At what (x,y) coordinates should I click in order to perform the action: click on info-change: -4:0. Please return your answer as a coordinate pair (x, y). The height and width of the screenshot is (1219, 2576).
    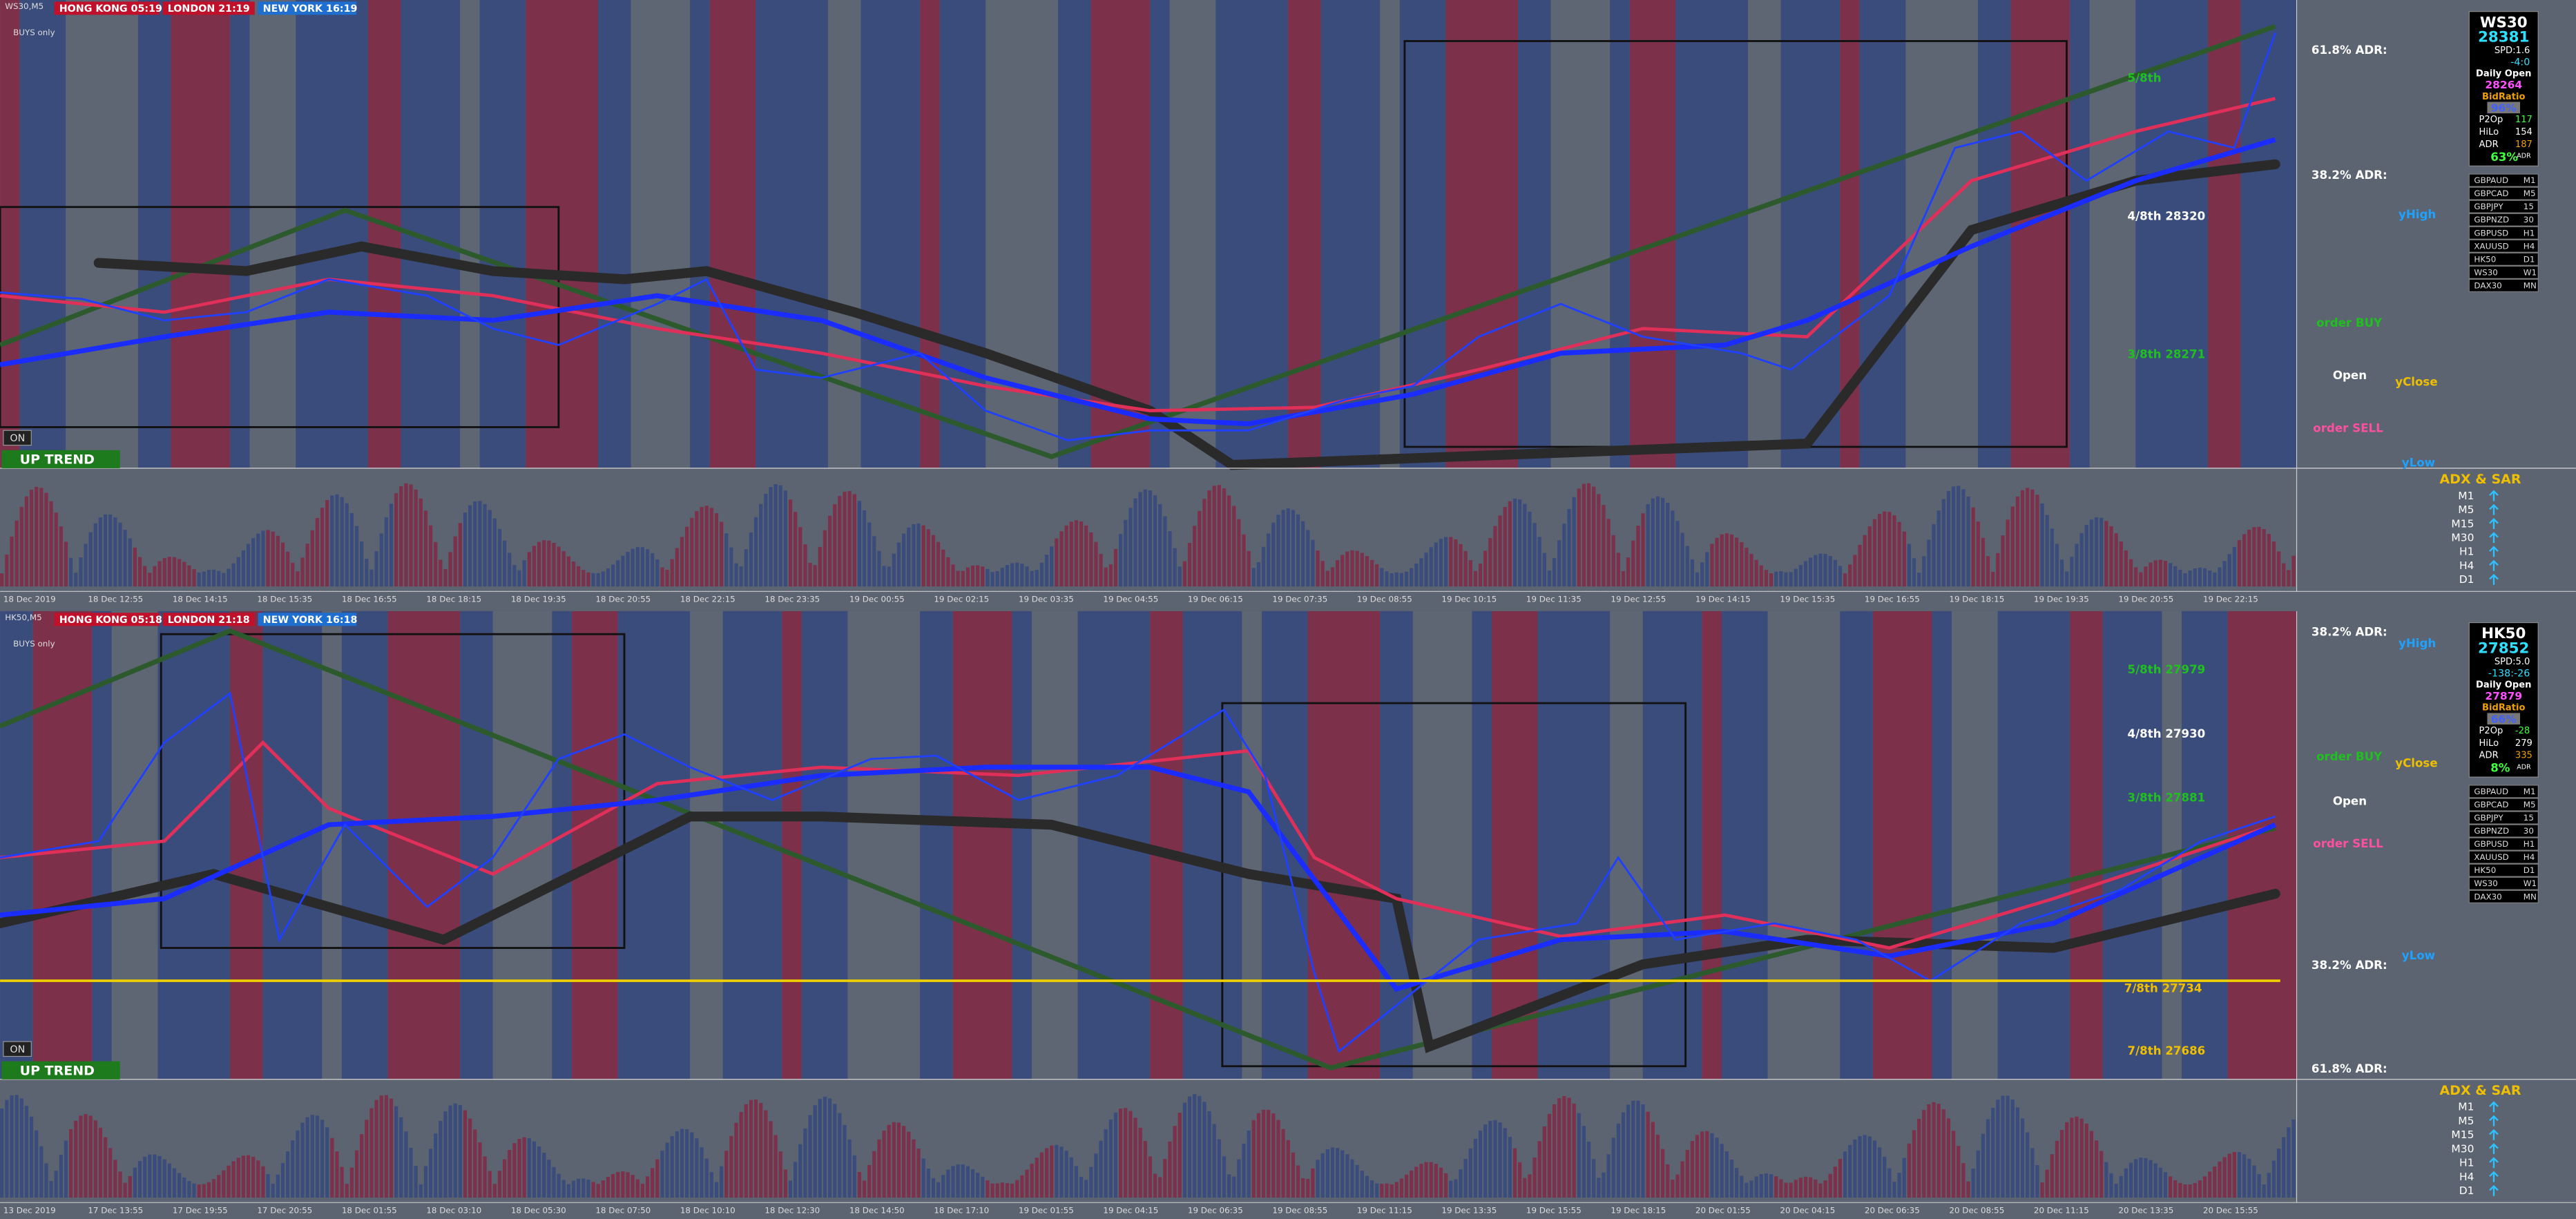
    Looking at the image, I should click on (2520, 62).